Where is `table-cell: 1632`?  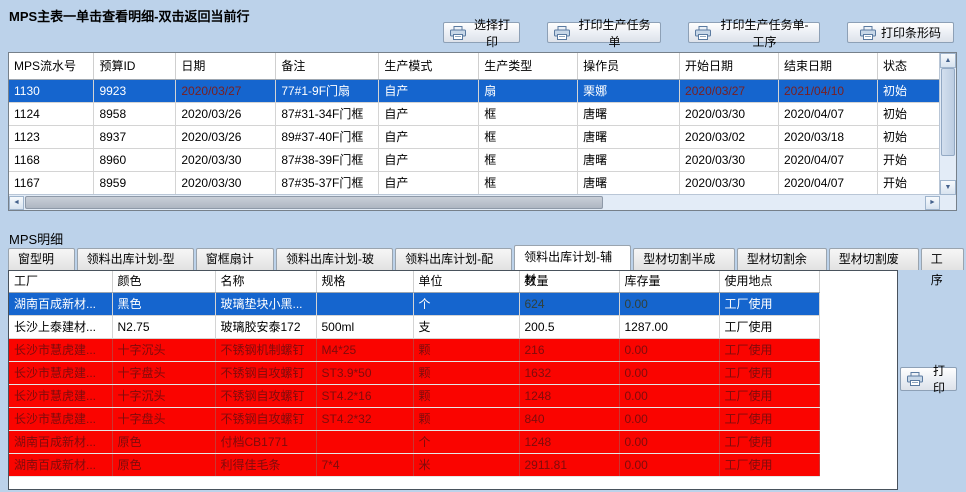
table-cell: 1632 is located at coordinates (569, 373).